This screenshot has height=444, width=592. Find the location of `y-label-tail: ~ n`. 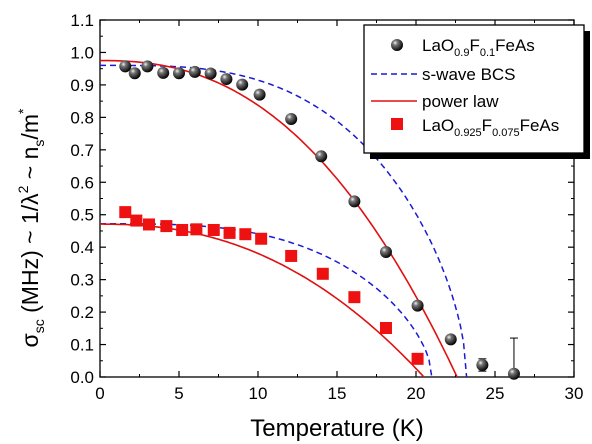

y-label-tail: ~ n is located at coordinates (30, 166).